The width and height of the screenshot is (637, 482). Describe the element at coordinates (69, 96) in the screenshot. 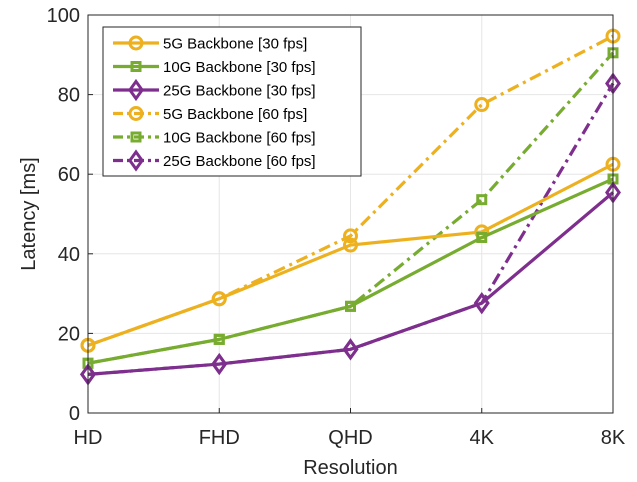

I see `y-tick-label: 80` at that location.